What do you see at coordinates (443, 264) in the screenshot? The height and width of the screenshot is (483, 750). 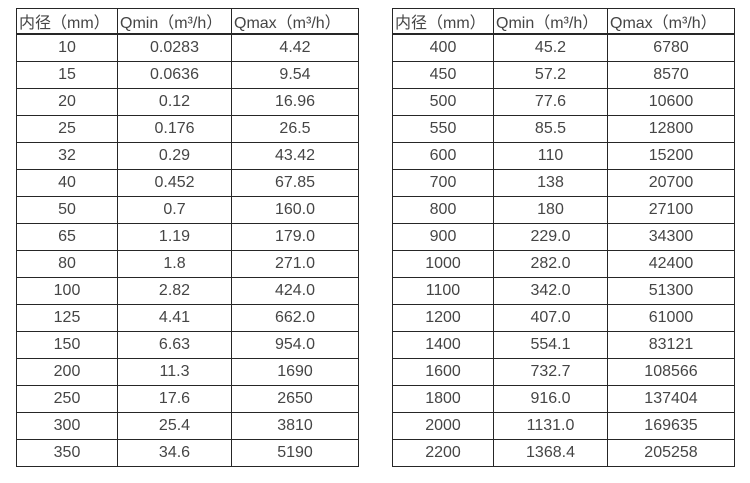 I see `table-cell: 1000` at bounding box center [443, 264].